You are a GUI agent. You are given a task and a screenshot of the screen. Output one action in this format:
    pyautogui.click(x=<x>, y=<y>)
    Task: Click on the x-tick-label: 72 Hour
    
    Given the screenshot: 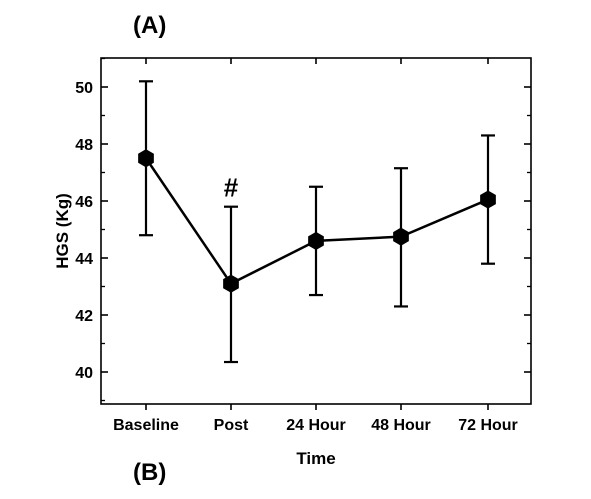 What is the action you would take?
    pyautogui.click(x=488, y=425)
    